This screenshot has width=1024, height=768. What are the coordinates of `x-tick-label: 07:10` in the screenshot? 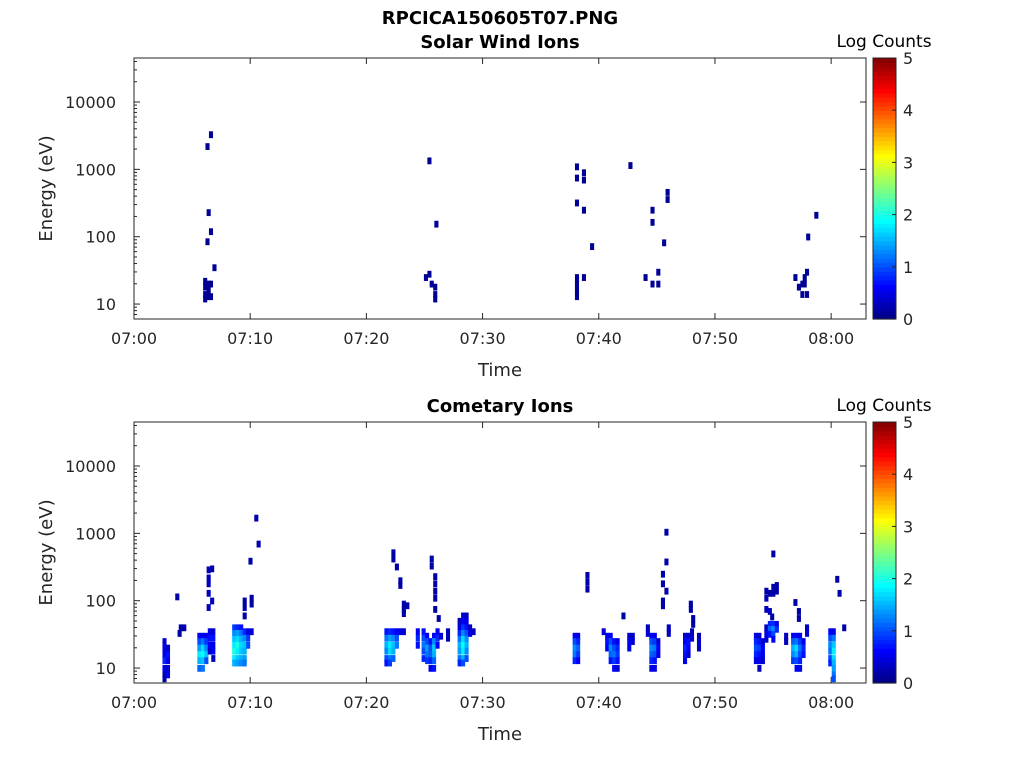 It's located at (250, 338).